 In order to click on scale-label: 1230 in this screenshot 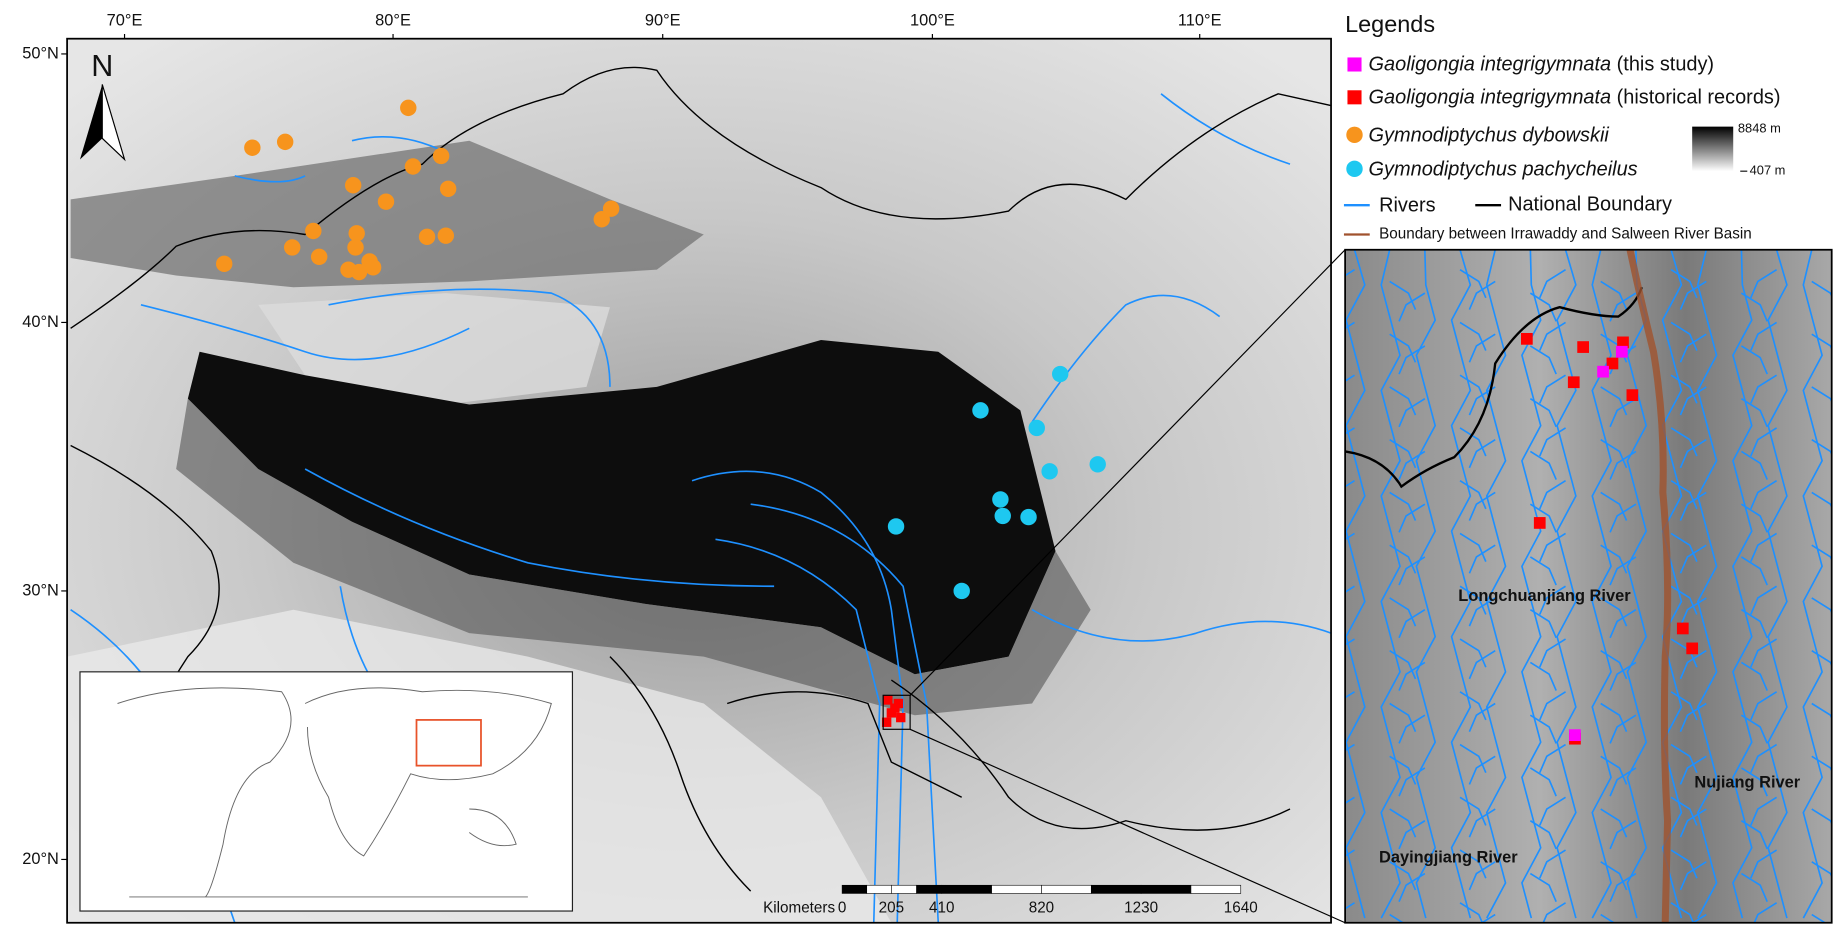, I will do `click(1141, 908)`.